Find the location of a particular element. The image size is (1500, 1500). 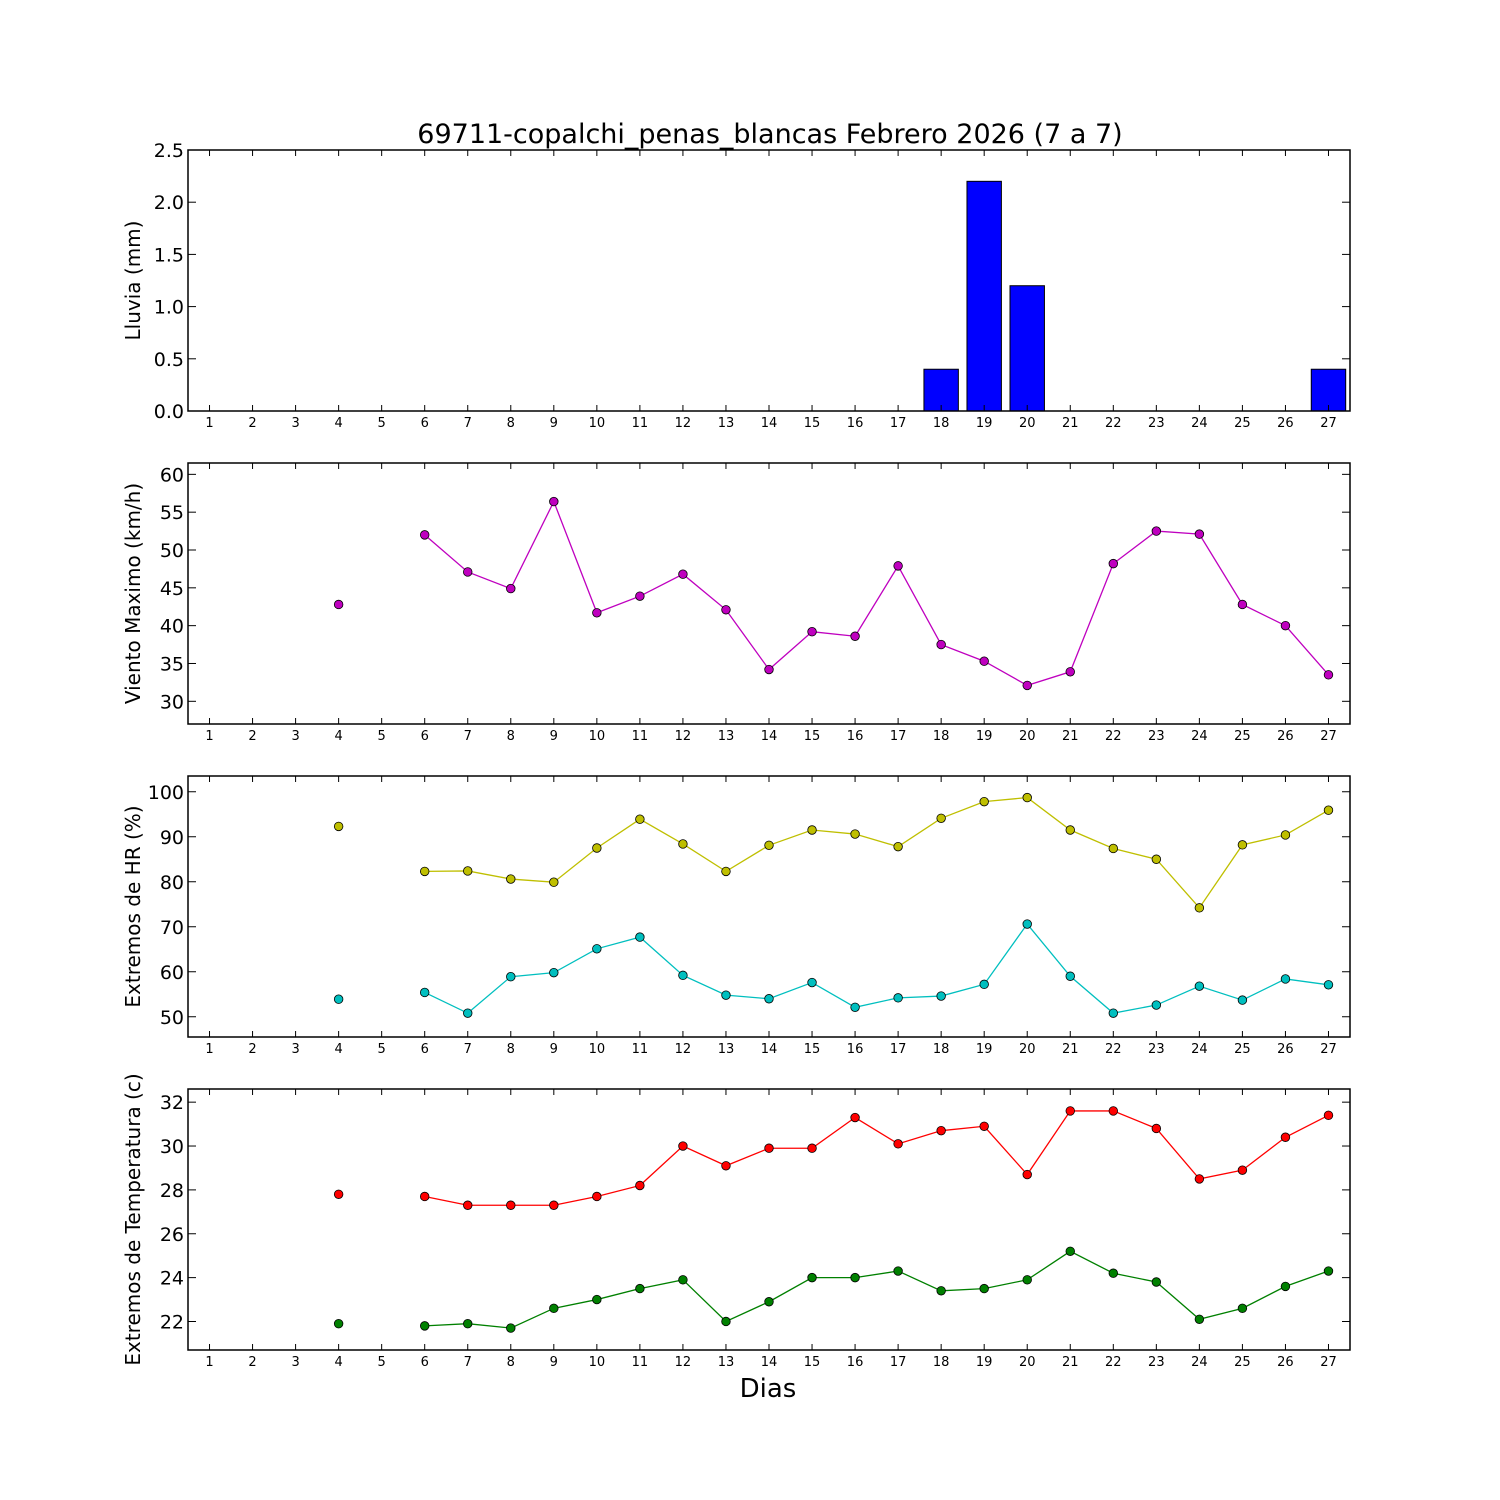

y-tick-label: 50 is located at coordinates (172, 551).